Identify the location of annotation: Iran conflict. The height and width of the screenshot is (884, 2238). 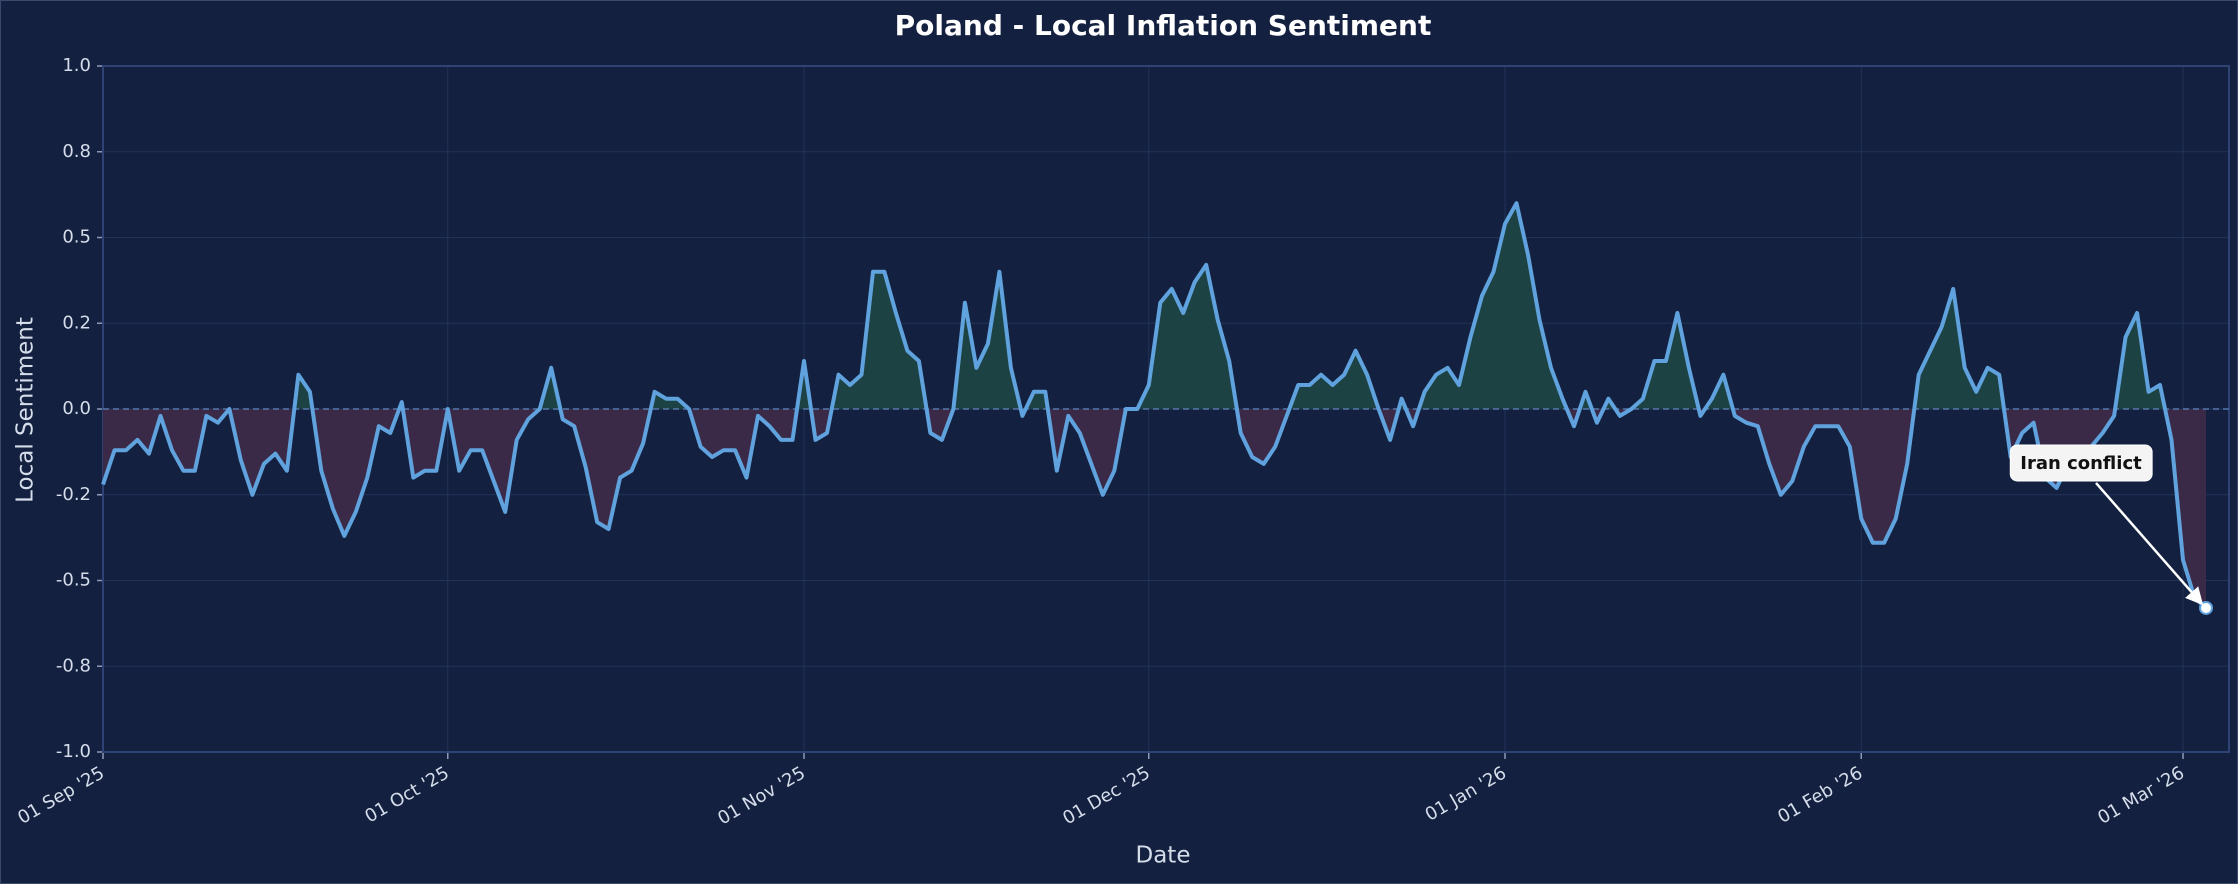
(2081, 463).